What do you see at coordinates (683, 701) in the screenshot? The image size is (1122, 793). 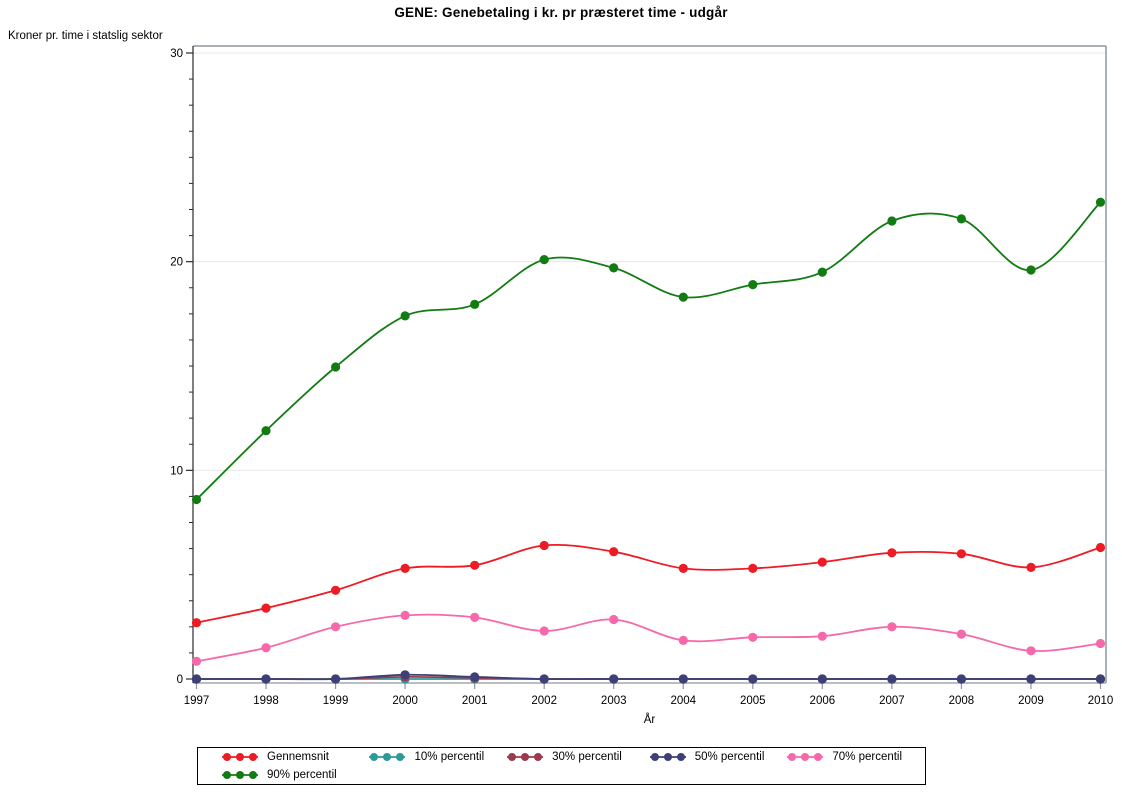 I see `x-tick-label: 2004` at bounding box center [683, 701].